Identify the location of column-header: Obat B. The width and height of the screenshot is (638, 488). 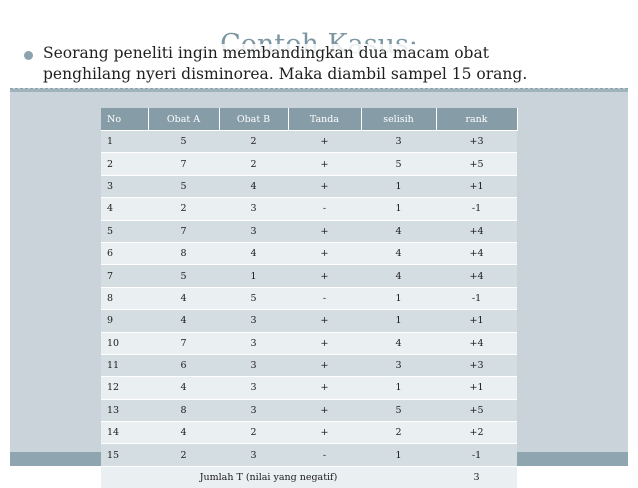
(253, 119).